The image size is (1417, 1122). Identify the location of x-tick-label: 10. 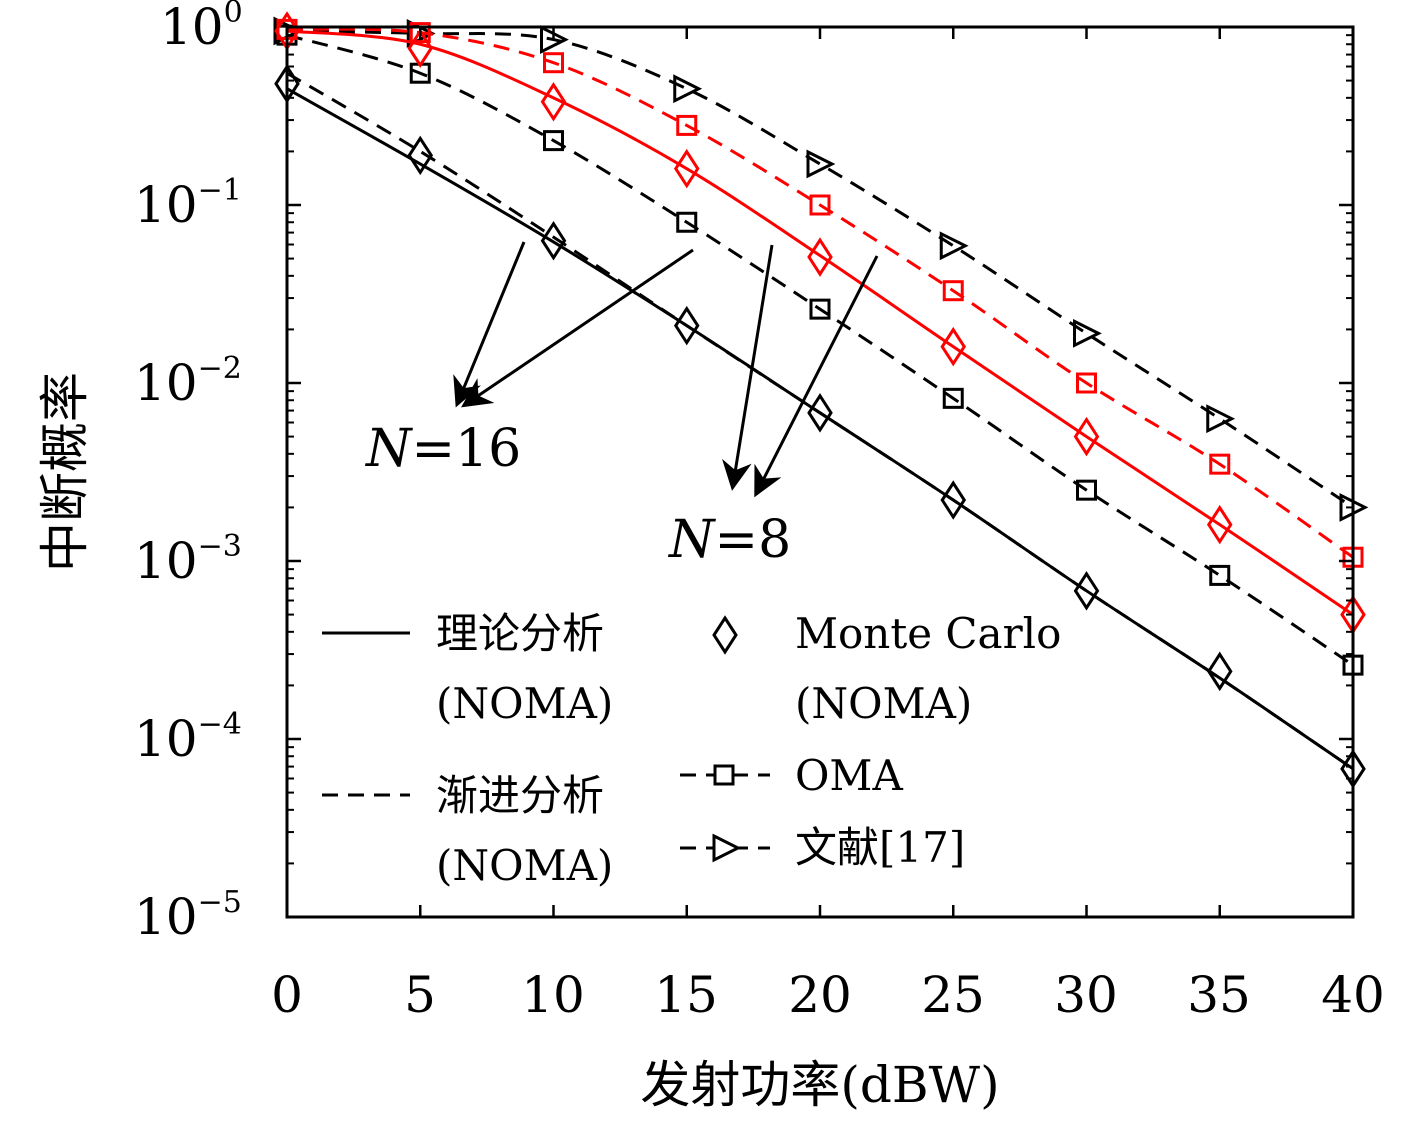
(553, 995).